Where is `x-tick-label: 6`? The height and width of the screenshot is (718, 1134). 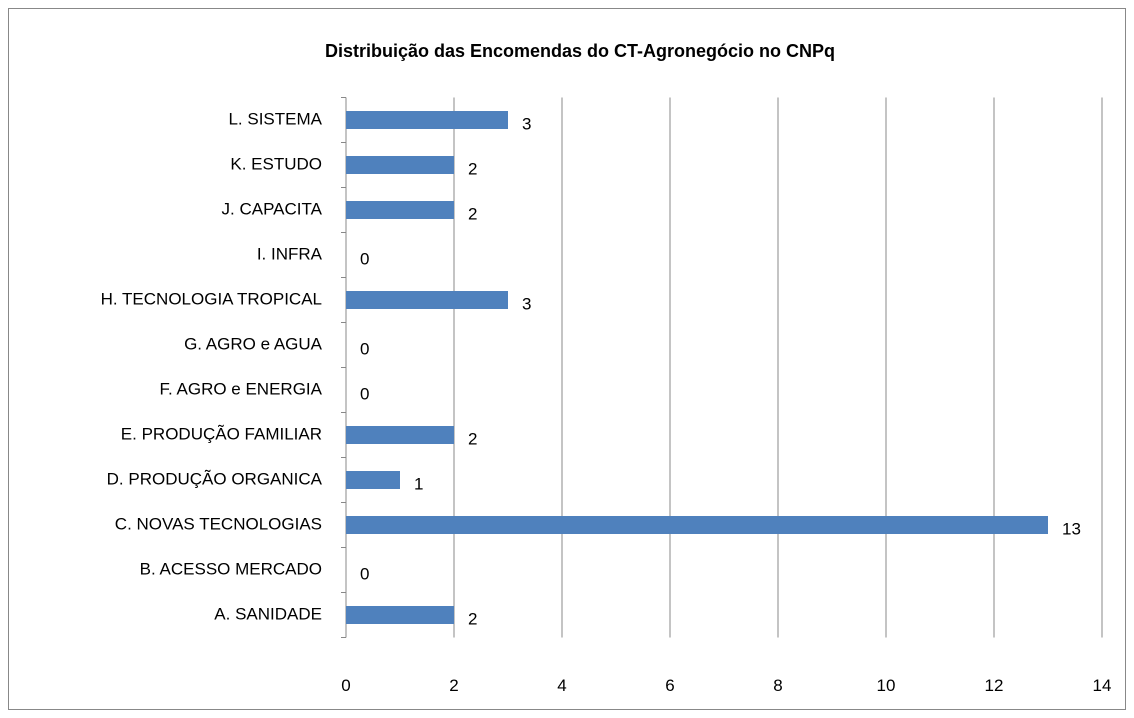 x-tick-label: 6 is located at coordinates (669, 685).